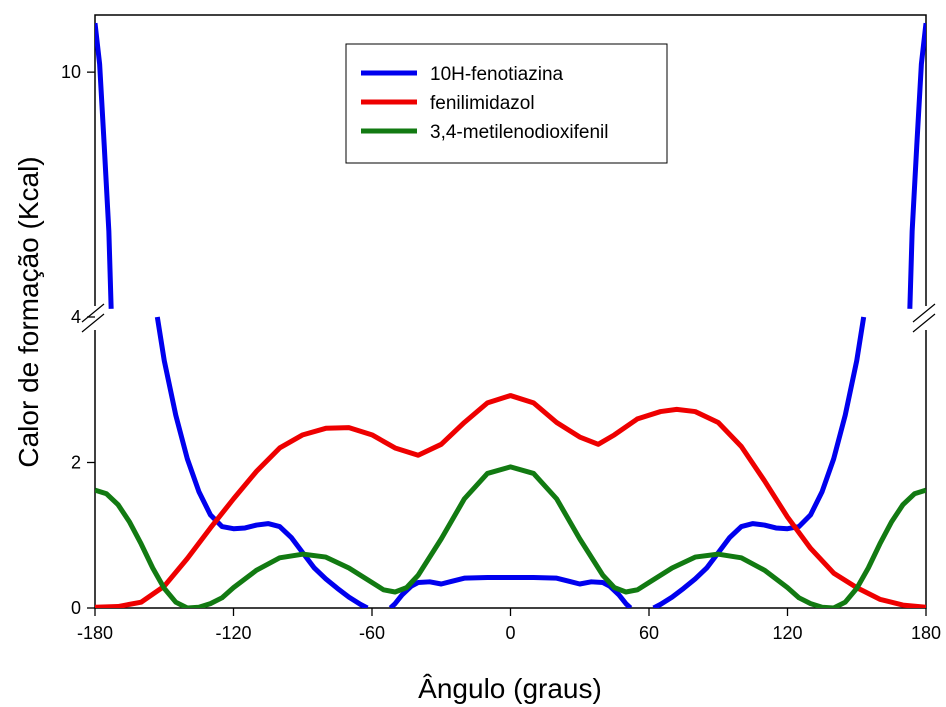  I want to click on y-axis-ticks: 0 2 4 10, so click(78, 340).